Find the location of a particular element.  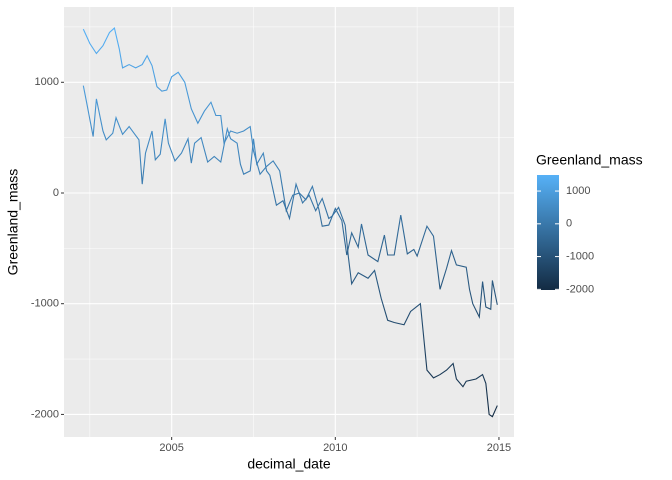

y-tick-label: 0 is located at coordinates (56, 193).